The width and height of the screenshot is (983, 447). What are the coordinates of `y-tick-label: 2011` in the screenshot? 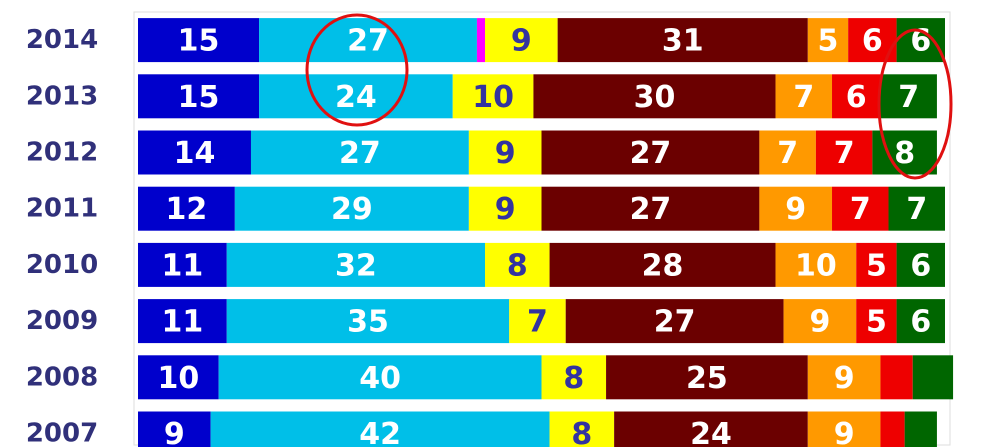 It's located at (62, 209).